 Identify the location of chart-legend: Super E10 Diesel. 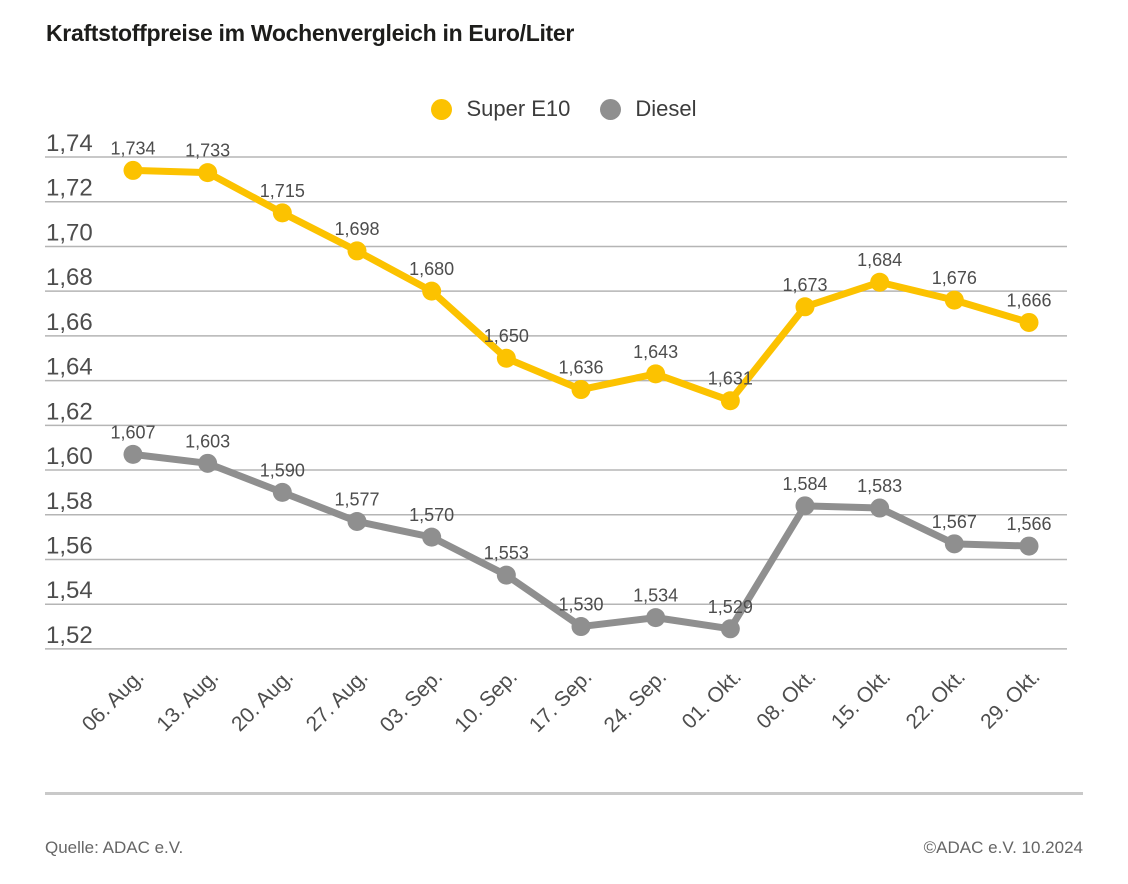
(564, 109).